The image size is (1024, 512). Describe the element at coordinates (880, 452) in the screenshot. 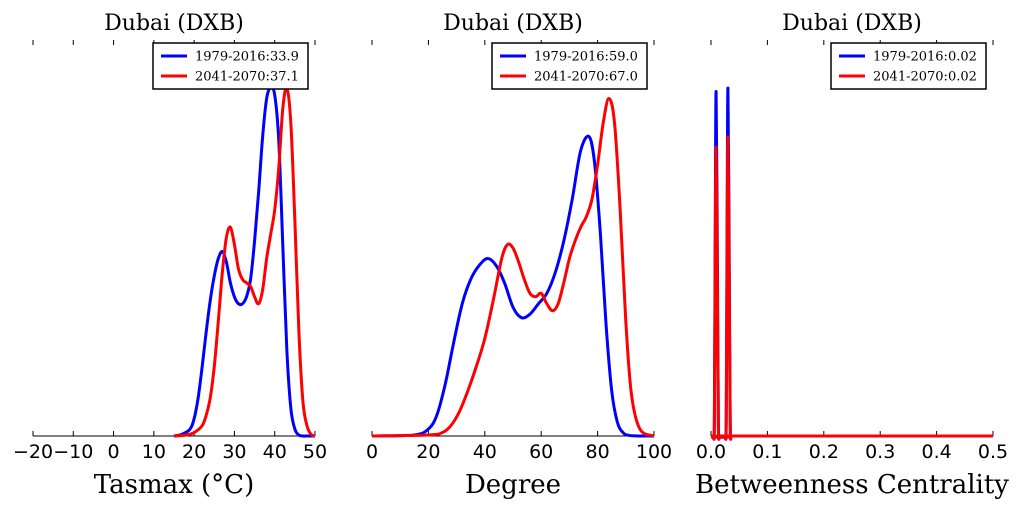

I see `x-tick-label: 0.3` at that location.